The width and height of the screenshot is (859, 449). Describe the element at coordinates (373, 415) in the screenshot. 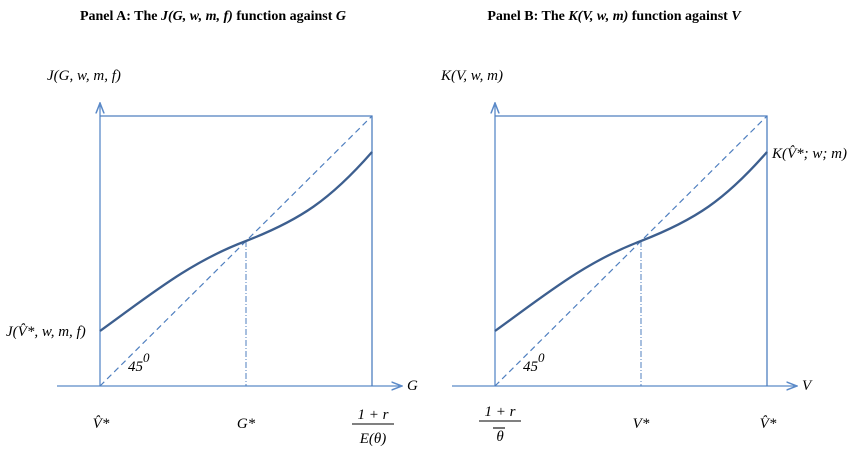

I see `panel-a-tick-ratio-numerator: 1 + r` at that location.